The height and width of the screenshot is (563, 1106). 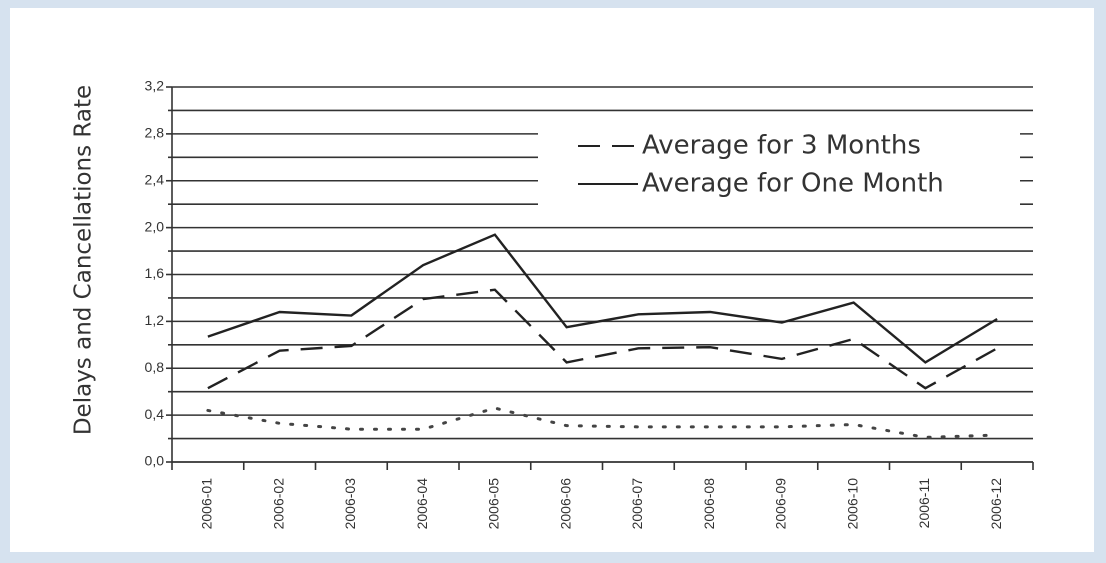 What do you see at coordinates (781, 504) in the screenshot?
I see `x-tick-label: 2006-09` at bounding box center [781, 504].